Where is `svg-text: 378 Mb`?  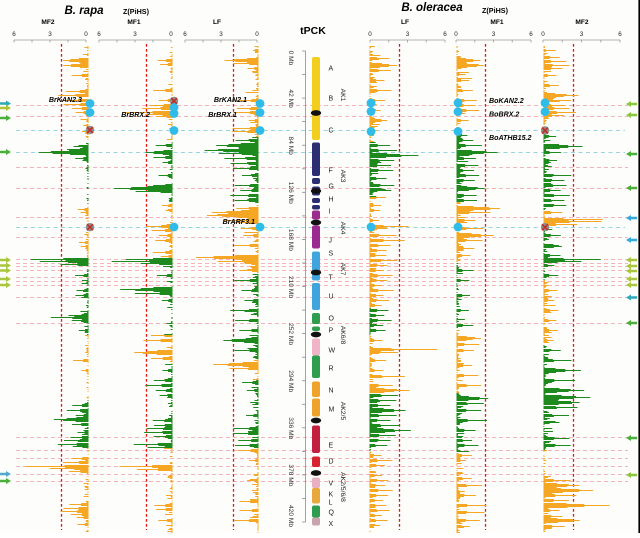
svg-text: 378 Mb is located at coordinates (290, 475).